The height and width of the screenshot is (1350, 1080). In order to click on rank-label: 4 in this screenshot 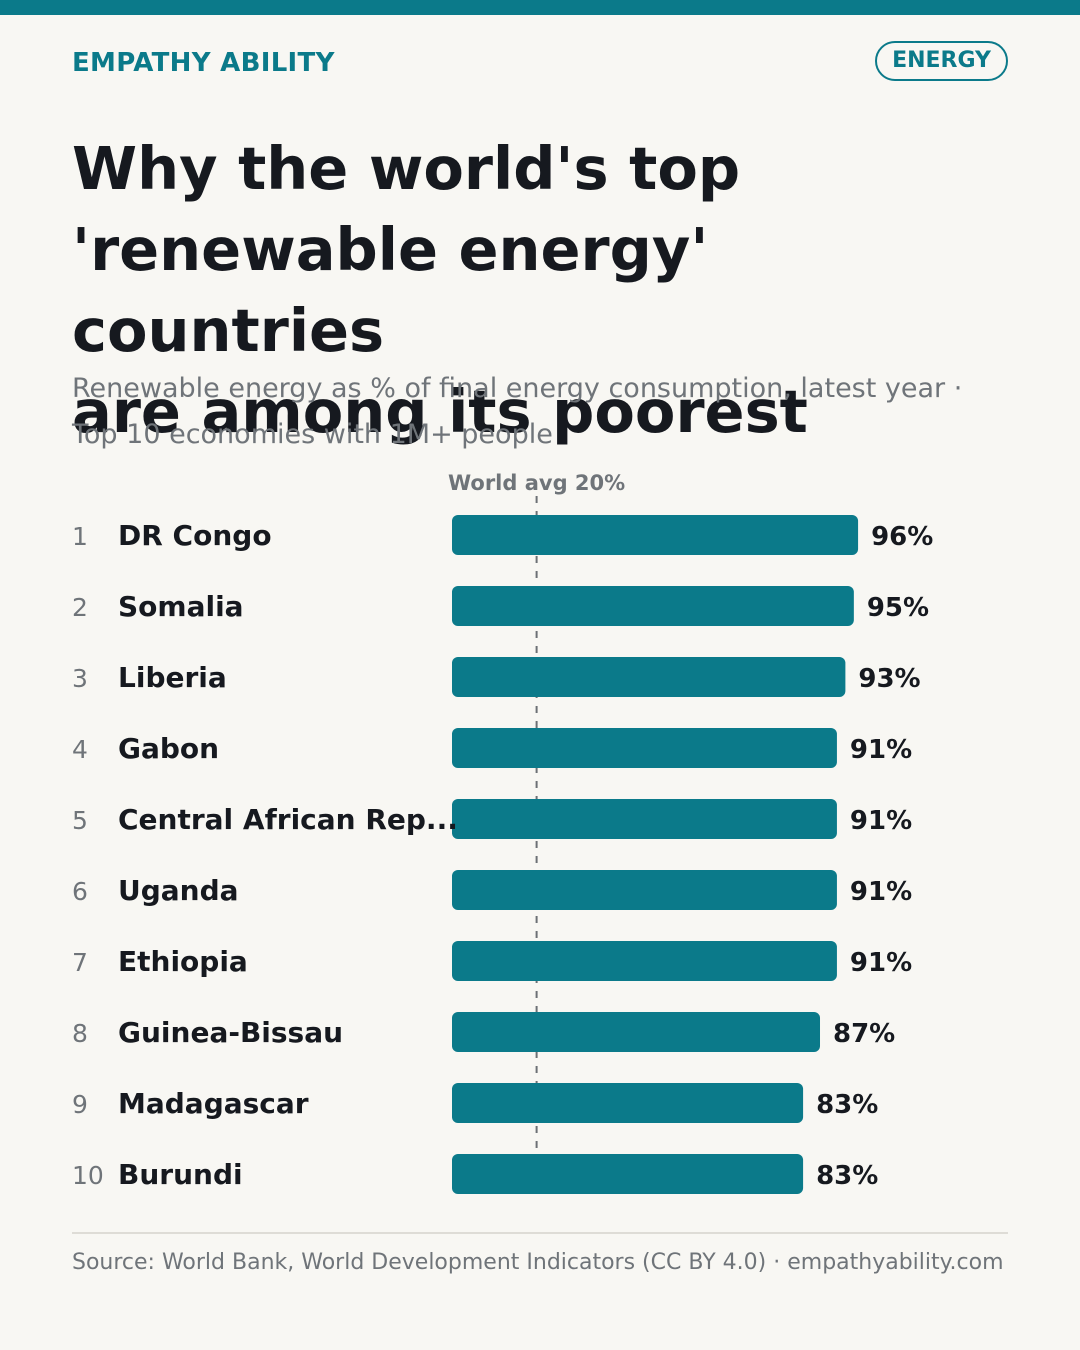, I will do `click(80, 749)`.